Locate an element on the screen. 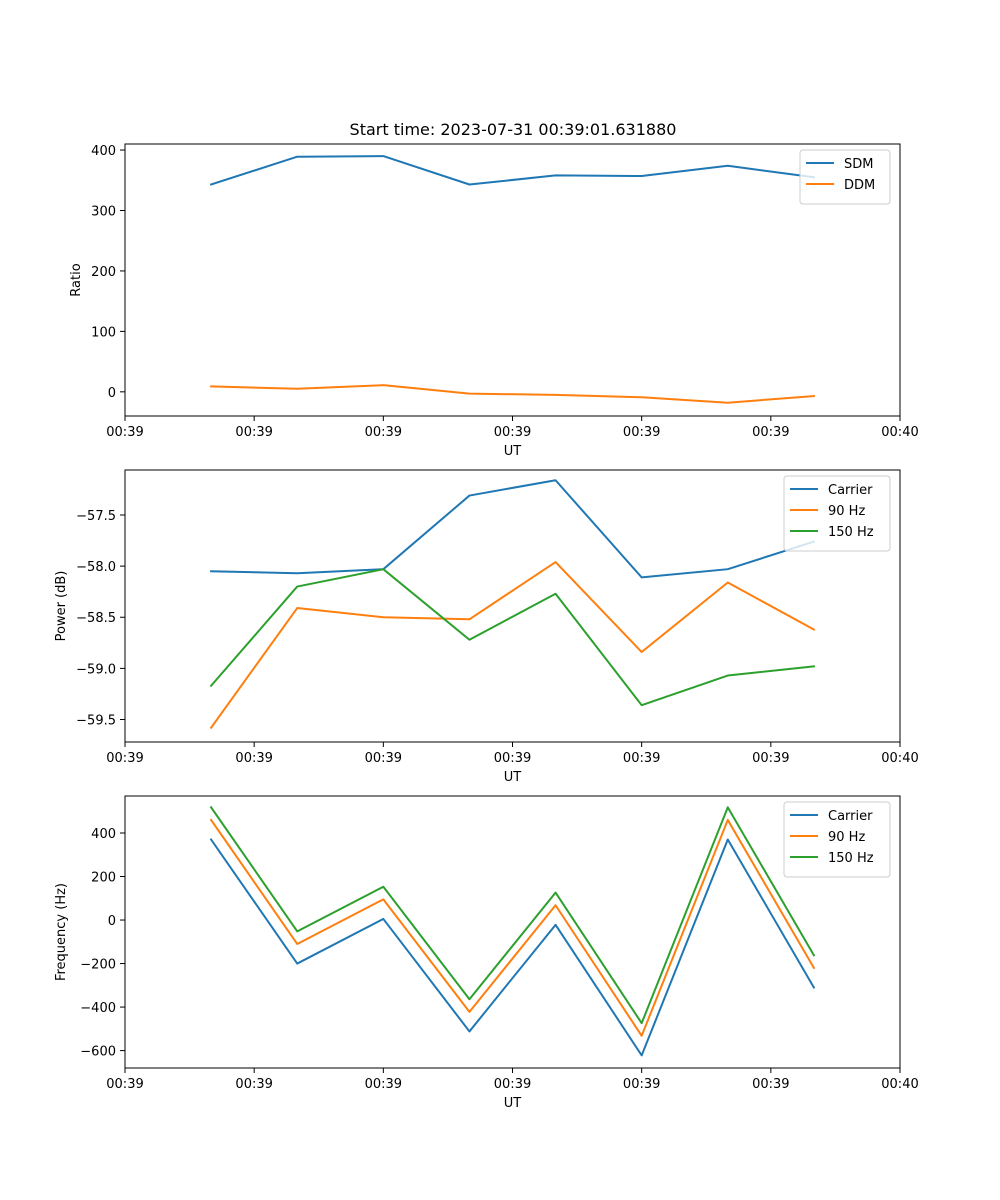 This screenshot has height=1200, width=1000. ratio-series-line-ddm is located at coordinates (512, 394).